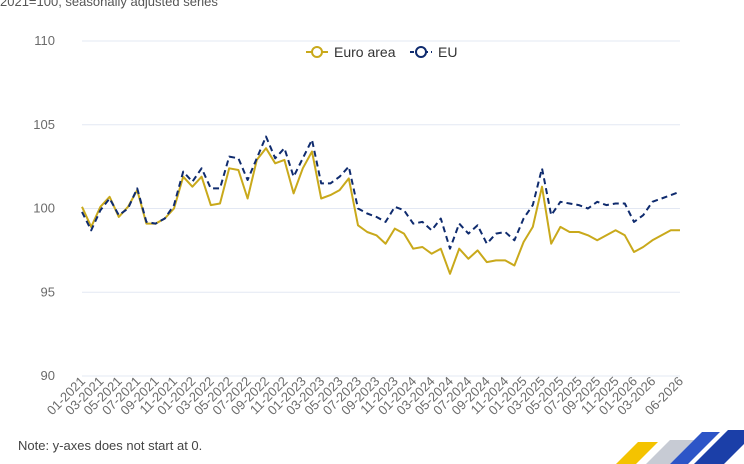 The height and width of the screenshot is (464, 744). I want to click on y-tick-label: 100, so click(44, 208).